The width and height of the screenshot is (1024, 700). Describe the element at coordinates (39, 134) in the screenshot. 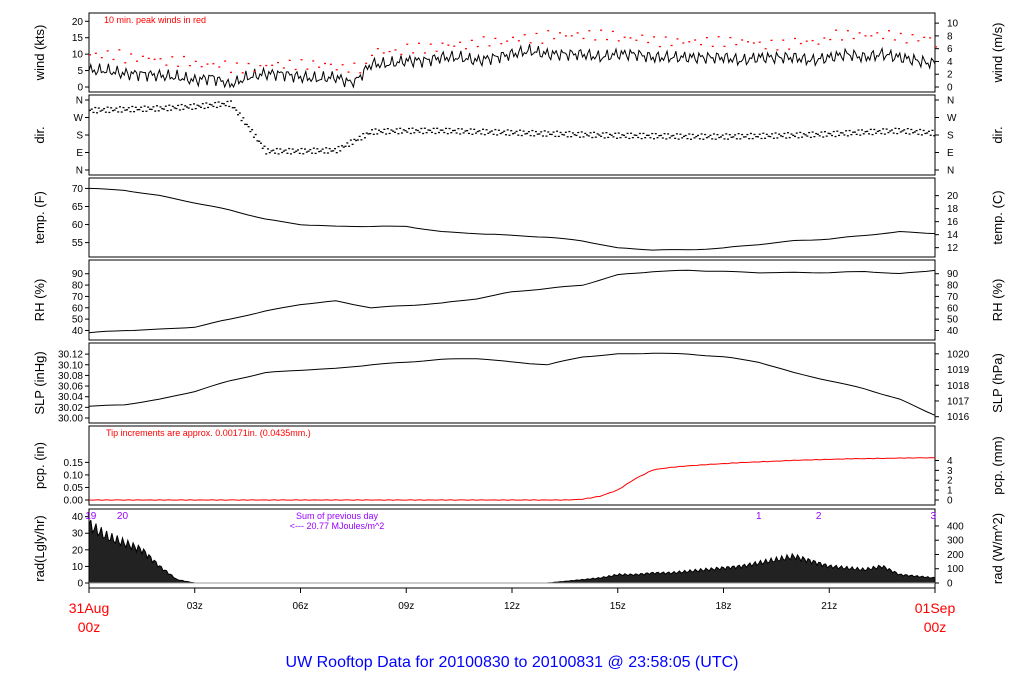

I see `dir-ylabel: dir.` at that location.